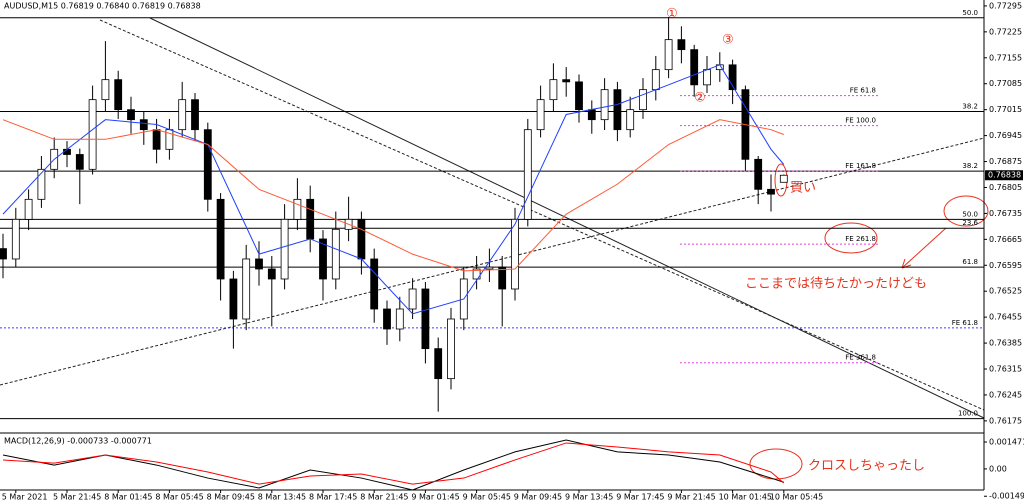  I want to click on annotation: ①, so click(672, 14).